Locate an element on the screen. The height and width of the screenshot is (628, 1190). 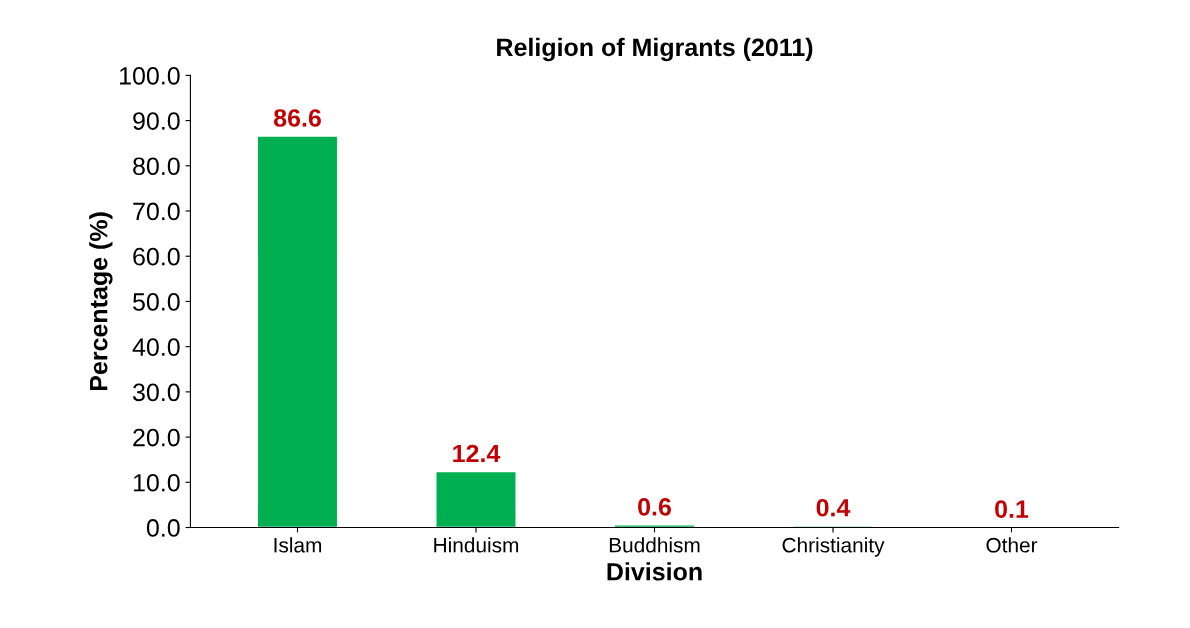
y-tick-label: 40.0 is located at coordinates (156, 347).